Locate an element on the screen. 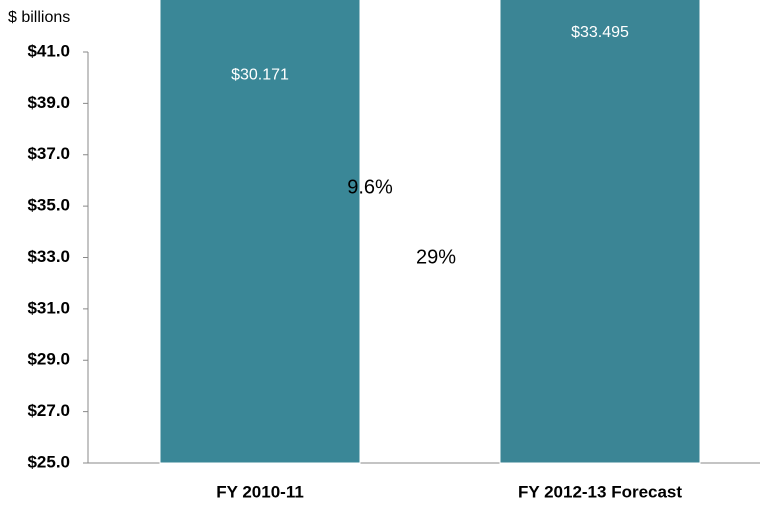  data-label: $30.171 is located at coordinates (260, 75).